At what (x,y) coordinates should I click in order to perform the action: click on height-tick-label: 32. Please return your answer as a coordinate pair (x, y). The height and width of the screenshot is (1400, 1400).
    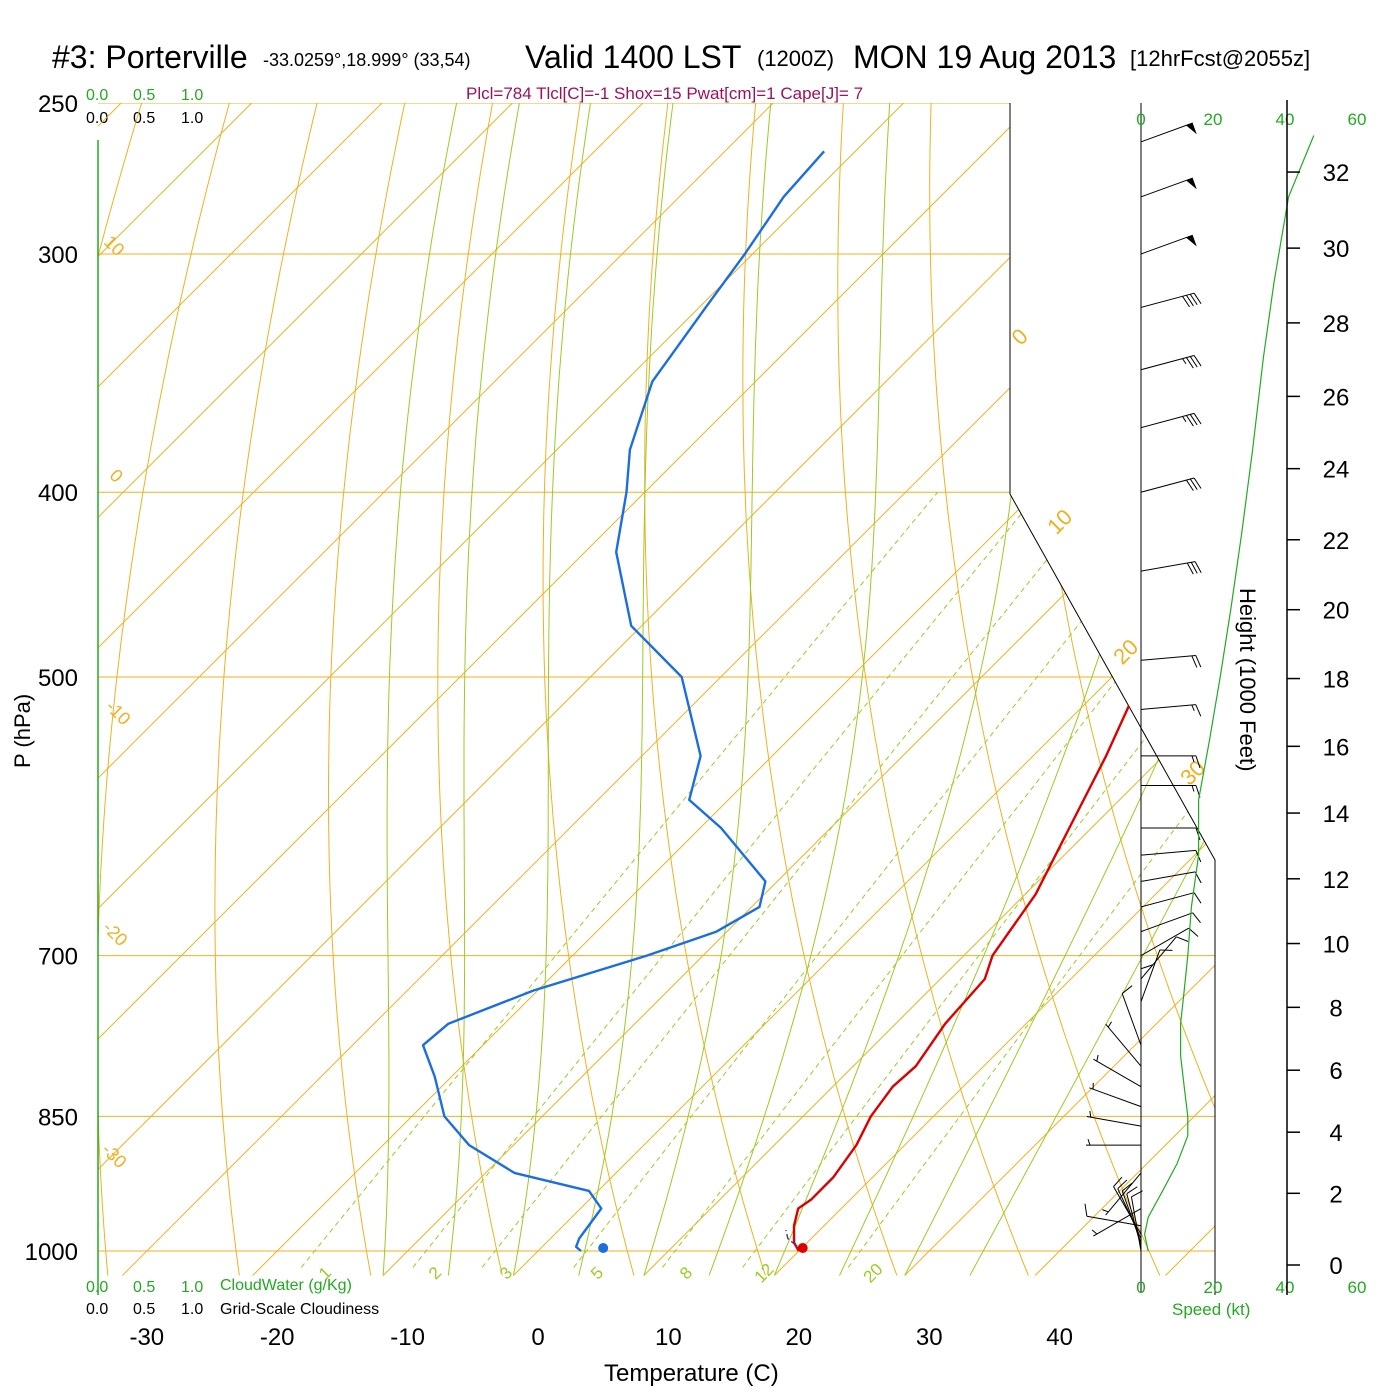
    Looking at the image, I should click on (1336, 173).